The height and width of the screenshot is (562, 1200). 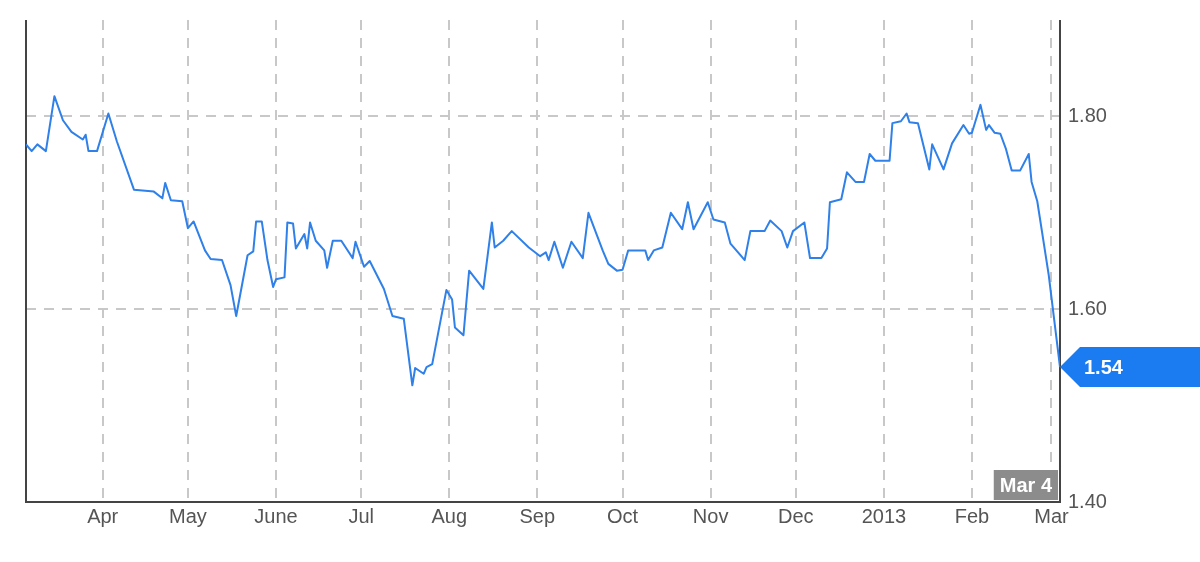 I want to click on x-tick-label: 2013, so click(x=884, y=515).